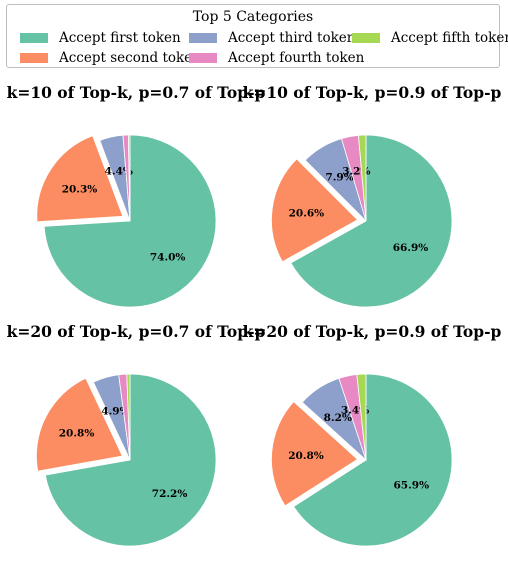 Image resolution: width=508 pixels, height=561 pixels. Describe the element at coordinates (338, 418) in the screenshot. I see `pie-data-label: 8.2%` at that location.